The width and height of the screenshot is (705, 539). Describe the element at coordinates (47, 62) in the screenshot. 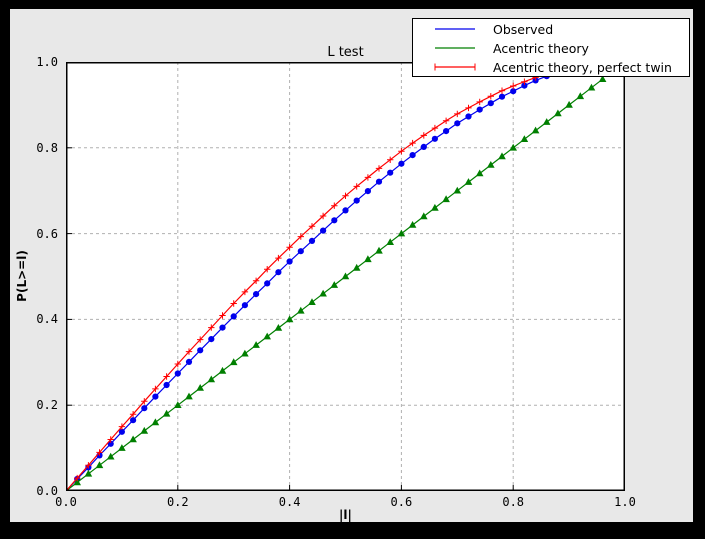

I see `y-tick-label: 1.0` at that location.